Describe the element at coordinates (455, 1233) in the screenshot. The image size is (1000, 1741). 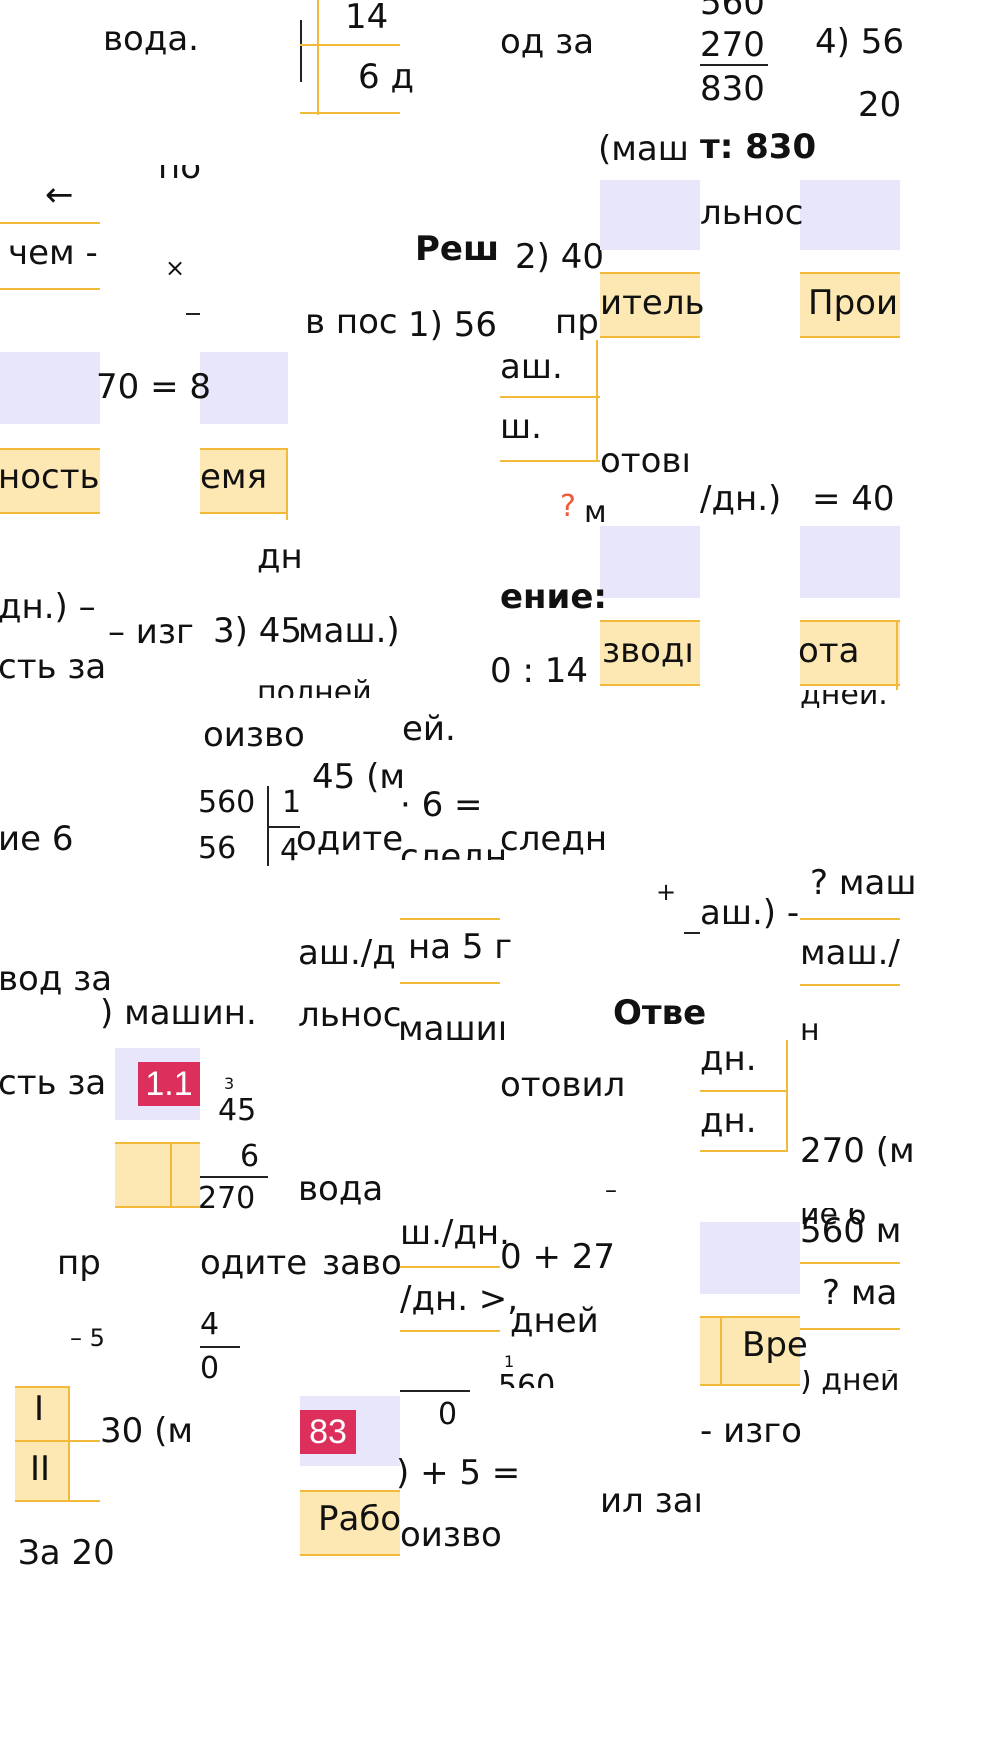
I see `fragment-text: ш./дн.` at that location.